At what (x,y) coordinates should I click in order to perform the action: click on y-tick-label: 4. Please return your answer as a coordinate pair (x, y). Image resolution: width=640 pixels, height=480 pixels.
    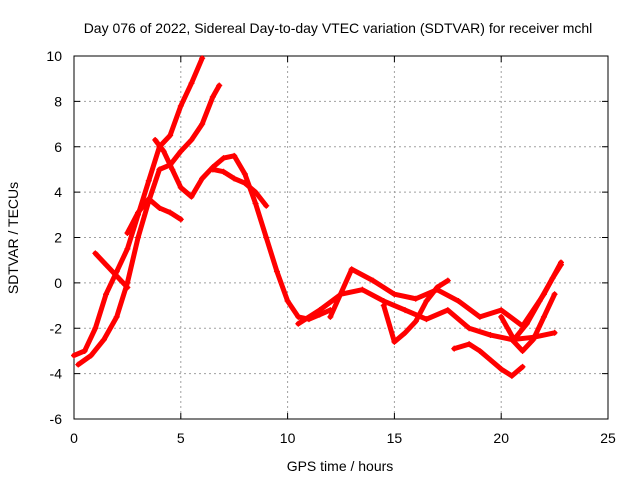
    Looking at the image, I should click on (58, 192).